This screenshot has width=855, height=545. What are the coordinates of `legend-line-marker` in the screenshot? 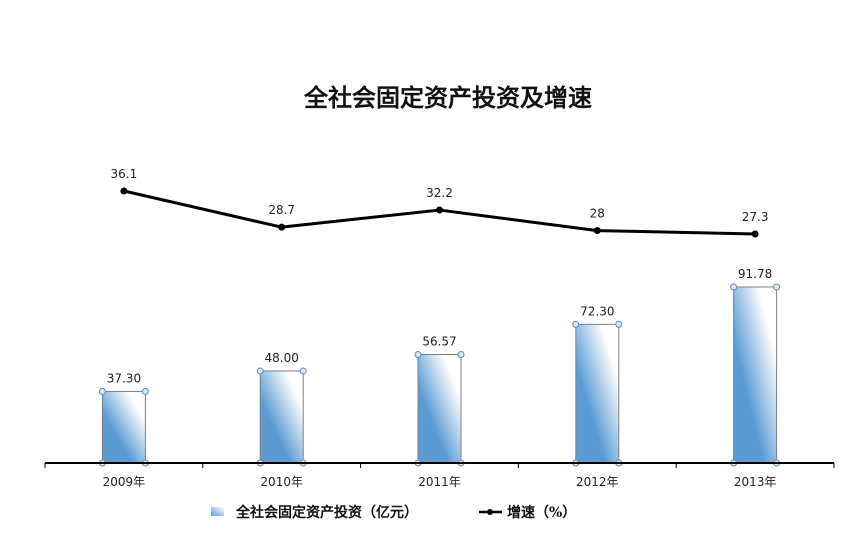 It's located at (490, 512).